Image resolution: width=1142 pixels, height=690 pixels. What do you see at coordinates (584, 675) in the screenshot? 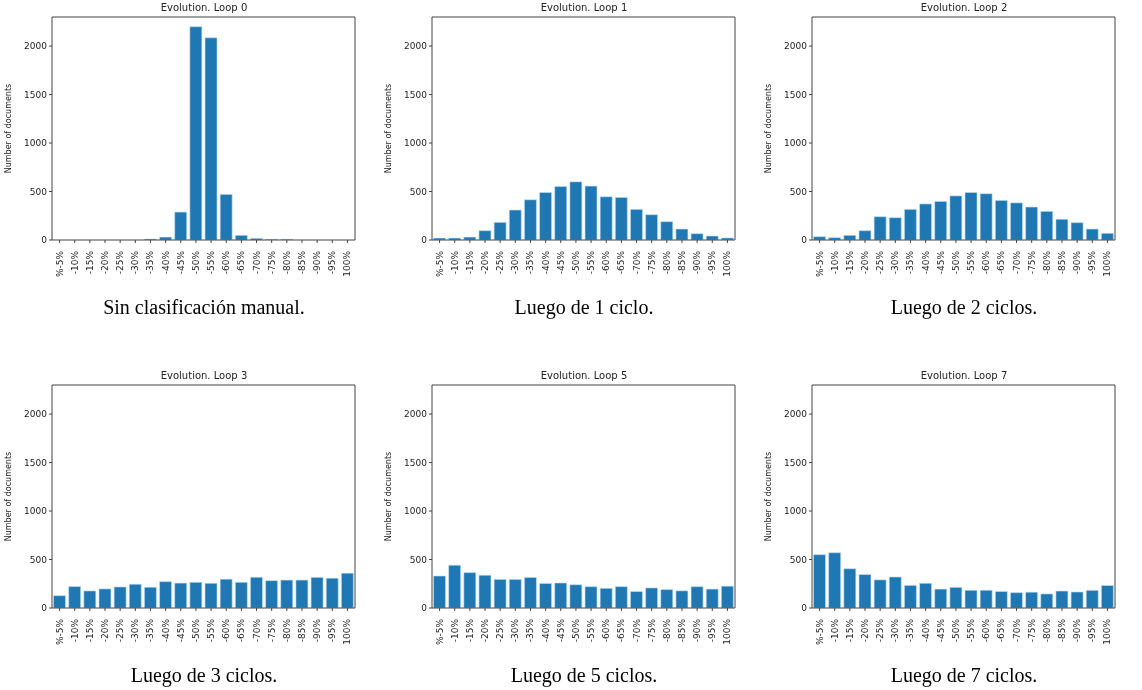
I see `text: Luego de 5 ciclos.` at bounding box center [584, 675].